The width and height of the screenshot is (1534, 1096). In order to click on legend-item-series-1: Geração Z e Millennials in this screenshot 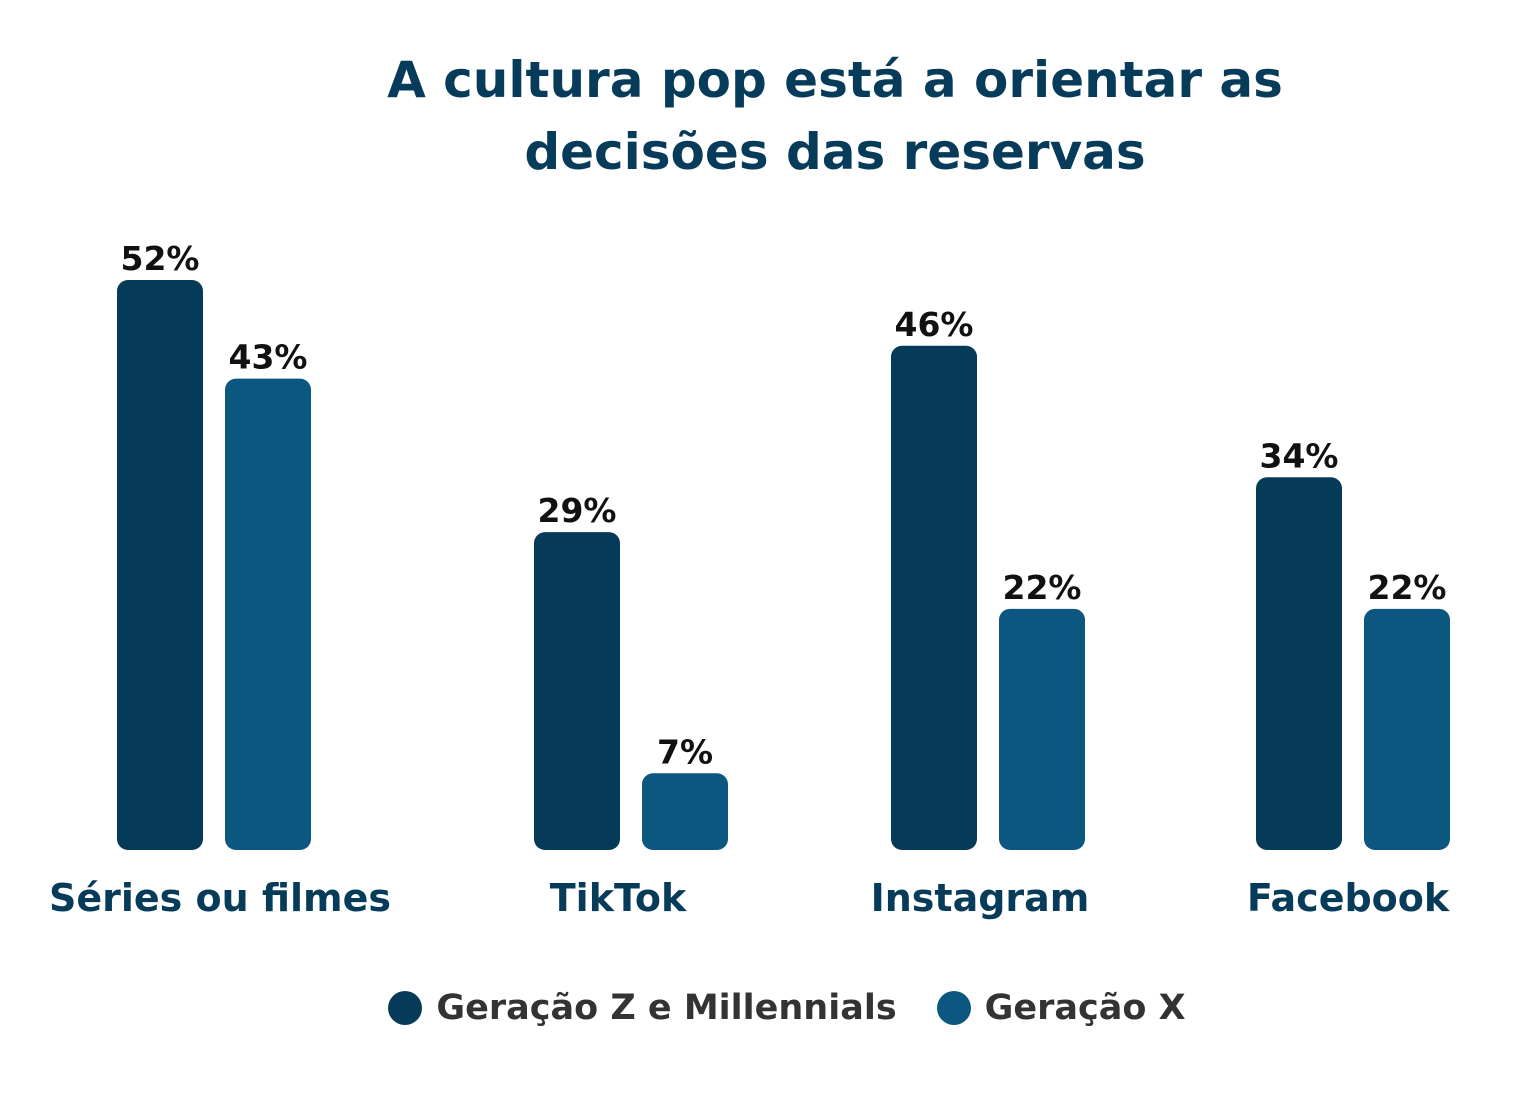, I will do `click(642, 1008)`.